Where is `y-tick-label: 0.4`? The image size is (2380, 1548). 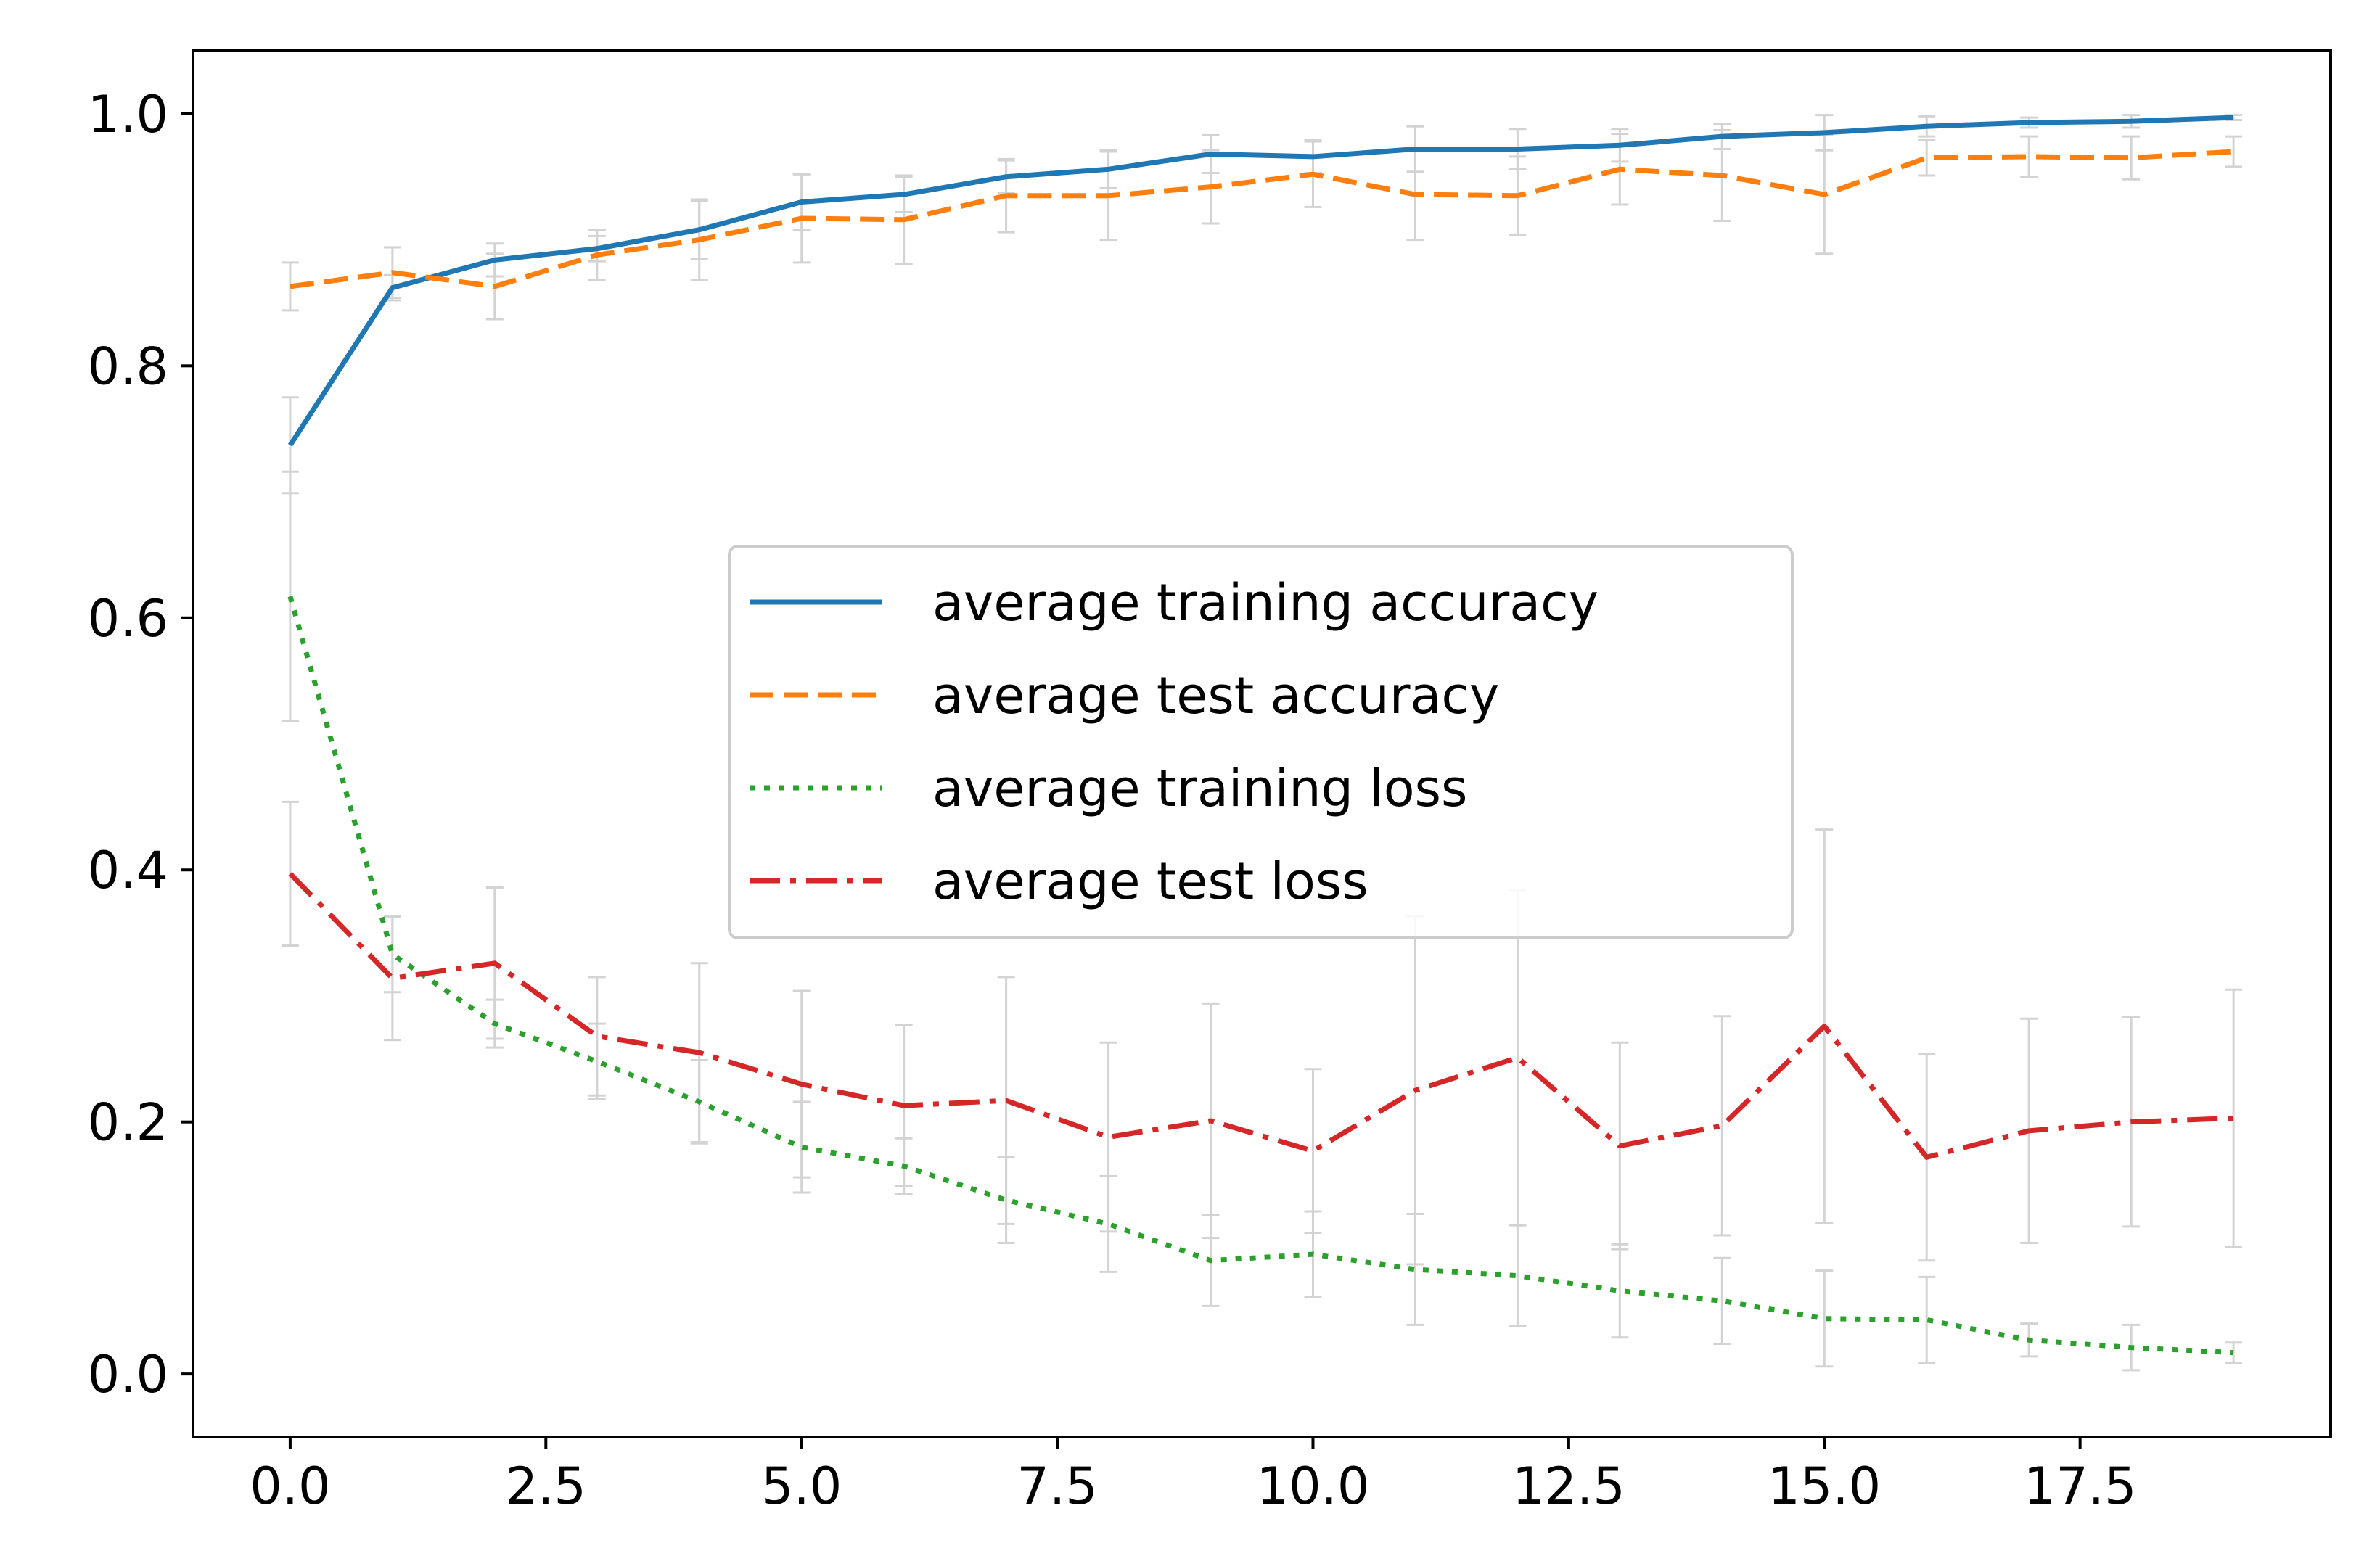
y-tick-label: 0.4 is located at coordinates (128, 871).